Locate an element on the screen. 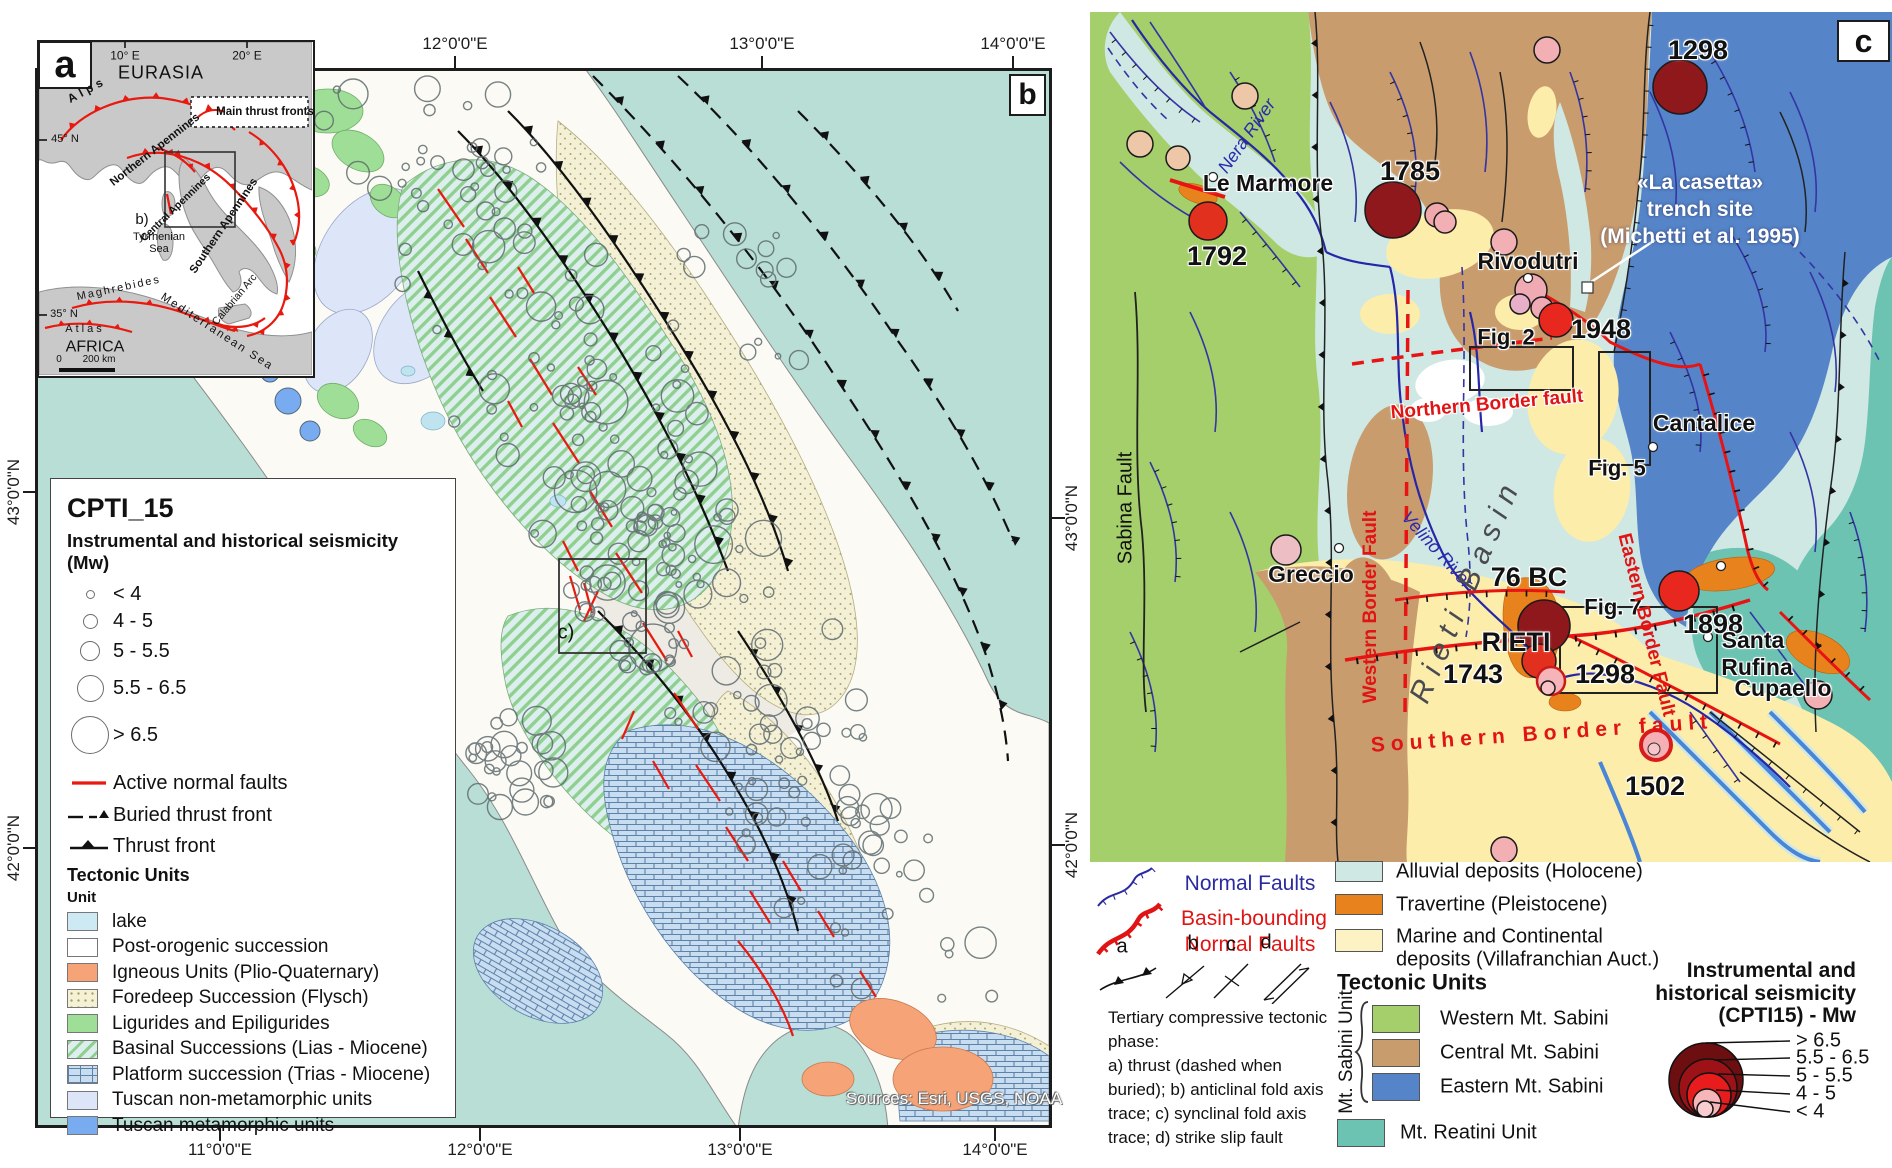 The image size is (1892, 1168). reatini-label: Mt. Reatini Unit is located at coordinates (1468, 1132).